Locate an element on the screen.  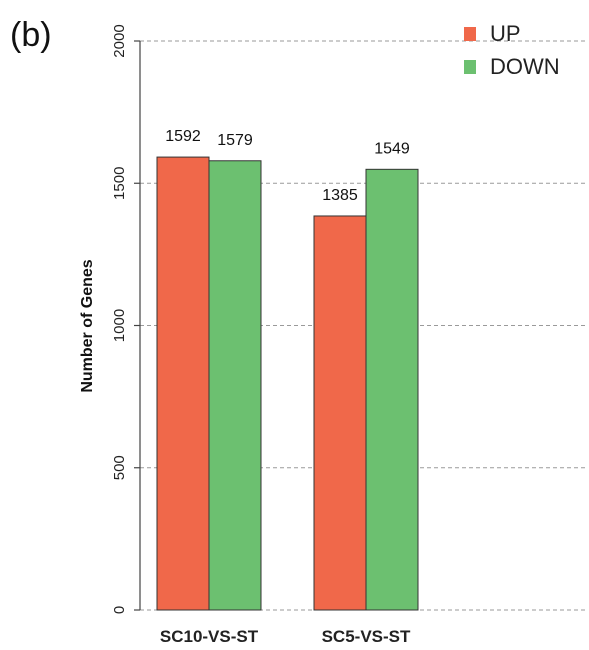
y-axis-title: Number of Genes is located at coordinates (87, 325).